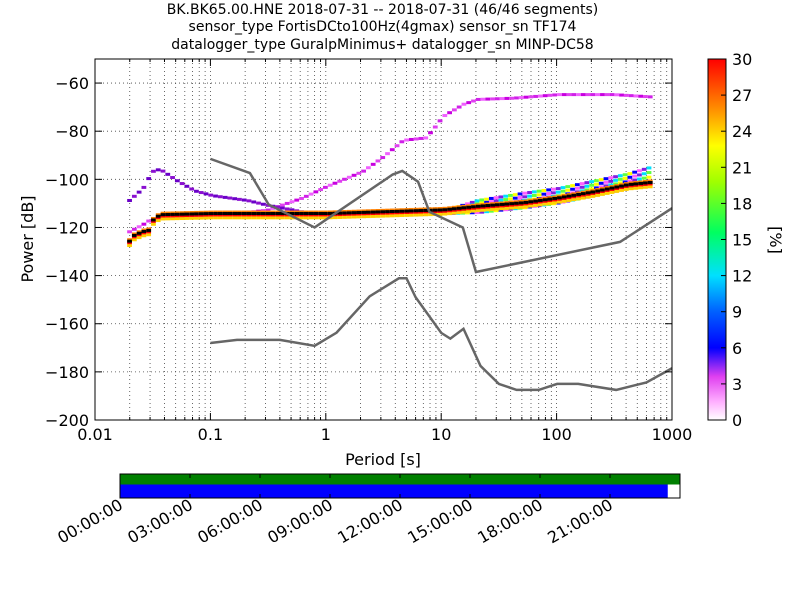  I want to click on y-tick-label: −100, so click(67, 179).